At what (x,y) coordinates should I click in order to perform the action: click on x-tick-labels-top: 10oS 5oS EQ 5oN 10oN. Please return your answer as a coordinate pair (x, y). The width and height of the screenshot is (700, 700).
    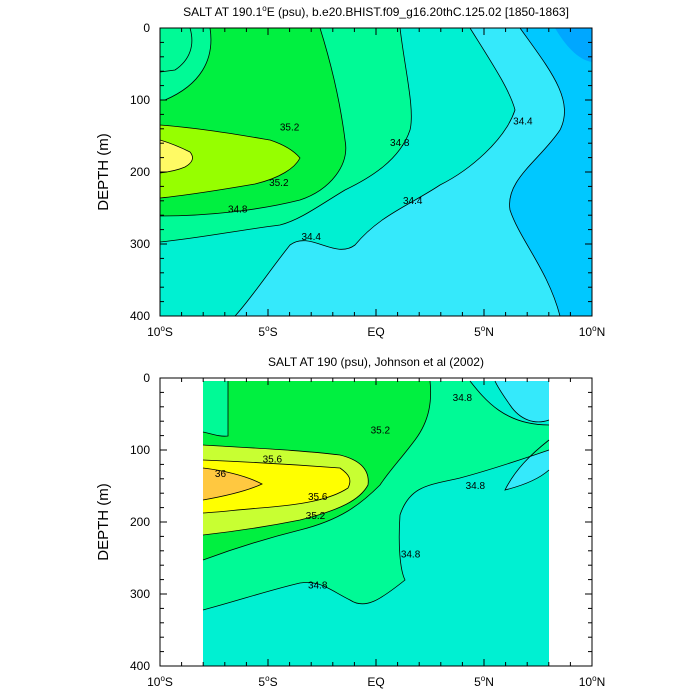
    Looking at the image, I should click on (376, 331).